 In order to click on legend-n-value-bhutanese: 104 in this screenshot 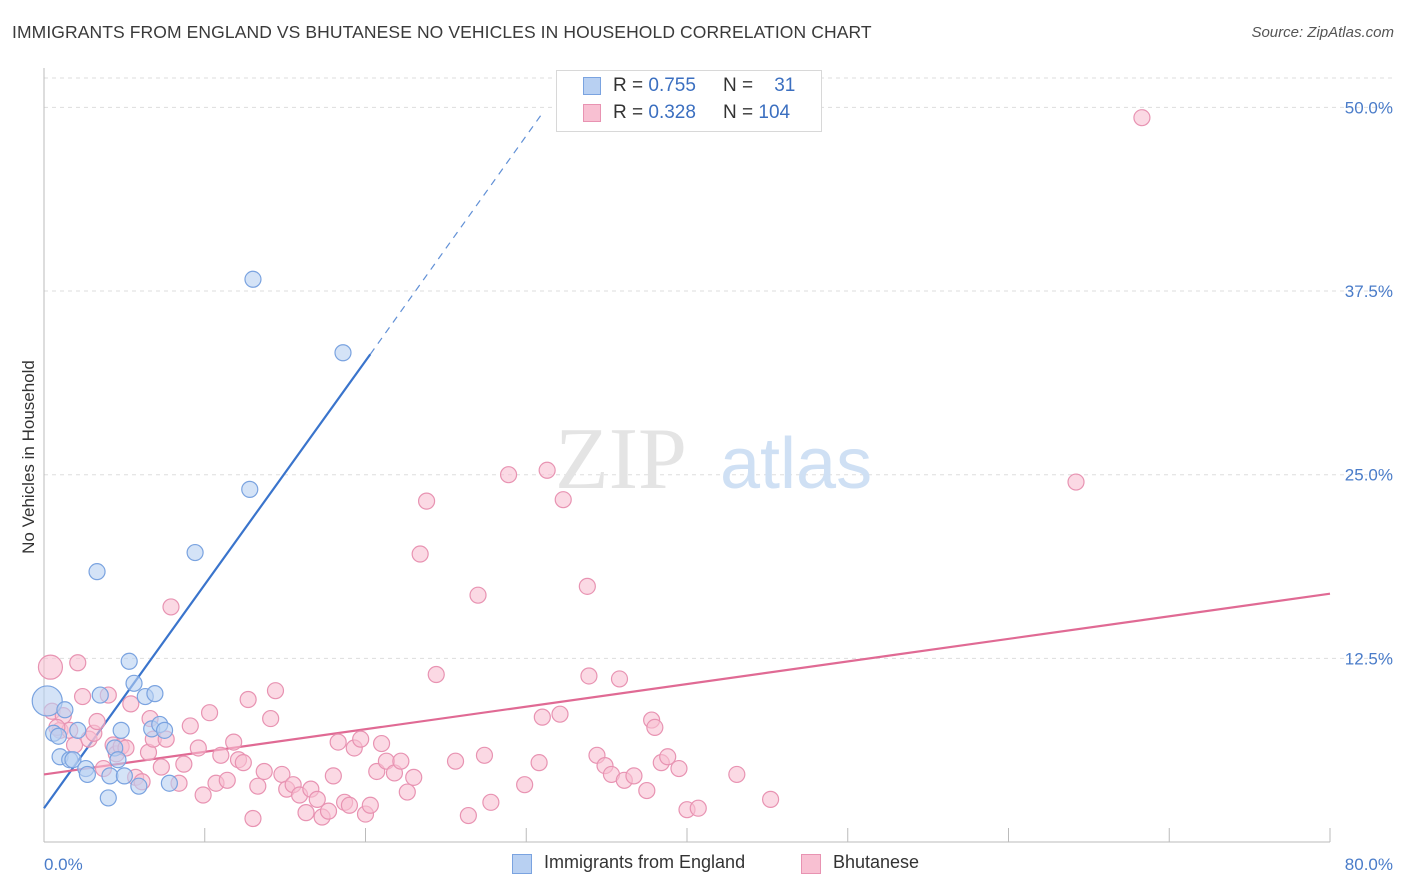, I will do `click(774, 112)`.